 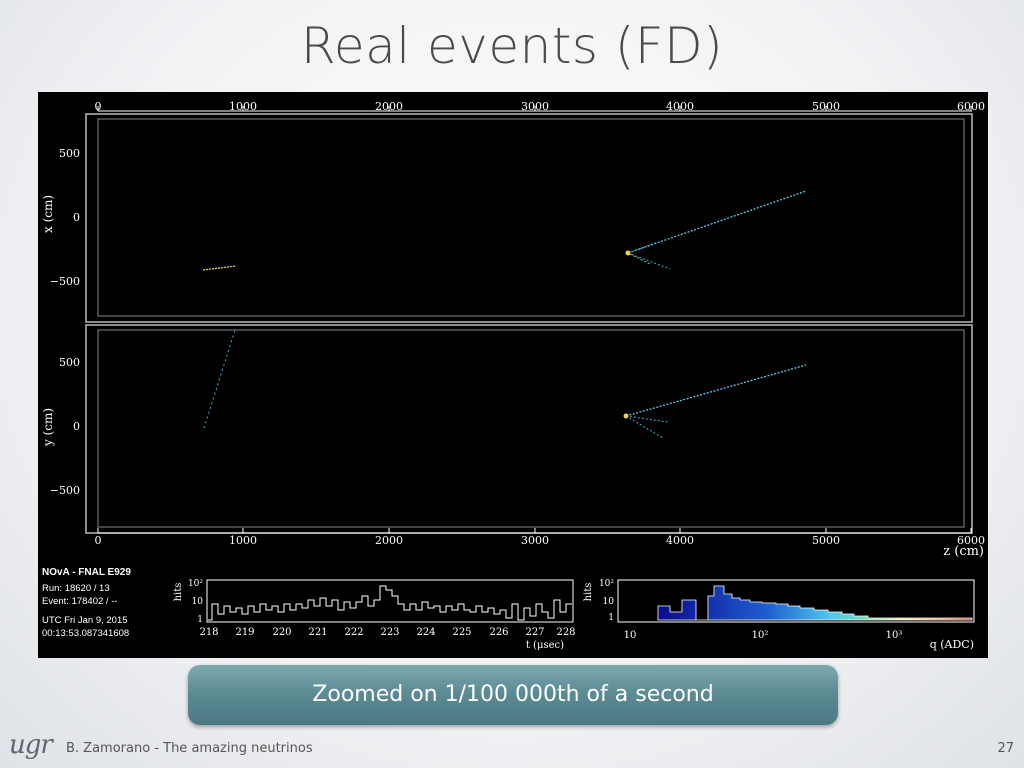 I want to click on time-hist-ytick-10: 10, so click(x=198, y=602).